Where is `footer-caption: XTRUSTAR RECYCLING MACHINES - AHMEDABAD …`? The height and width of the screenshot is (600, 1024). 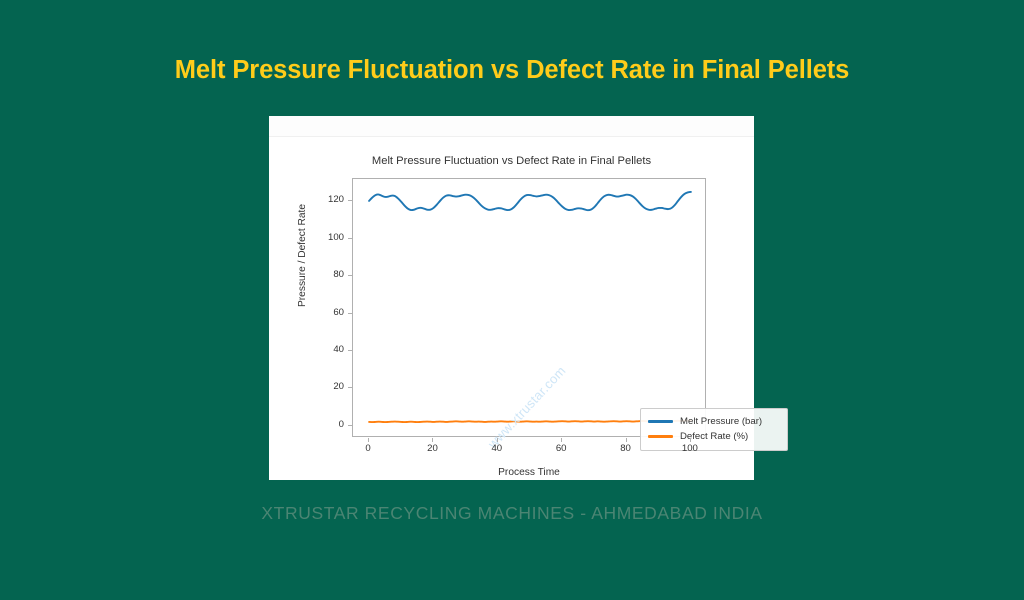
footer-caption: XTRUSTAR RECYCLING MACHINES - AHMEDABAD … is located at coordinates (512, 513).